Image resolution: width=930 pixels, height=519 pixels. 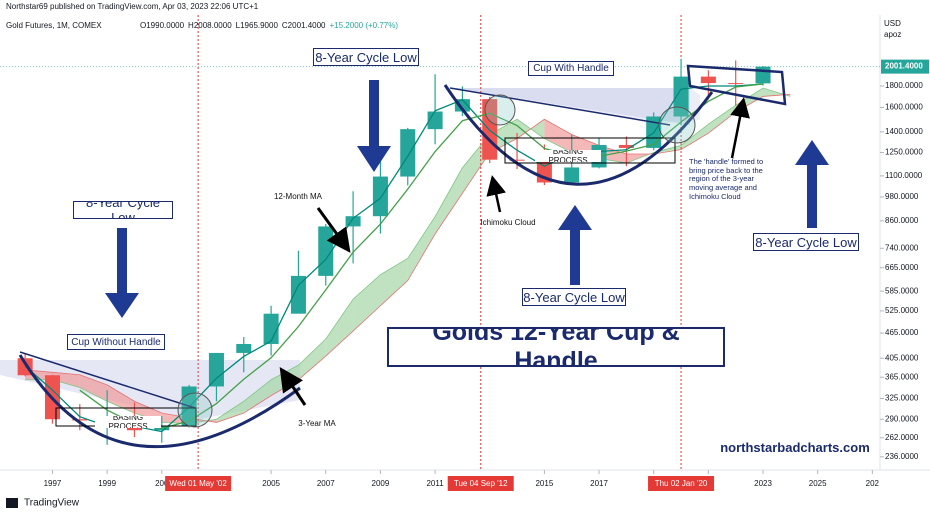 I want to click on annotation-text: Cup With Handle, so click(x=571, y=68).